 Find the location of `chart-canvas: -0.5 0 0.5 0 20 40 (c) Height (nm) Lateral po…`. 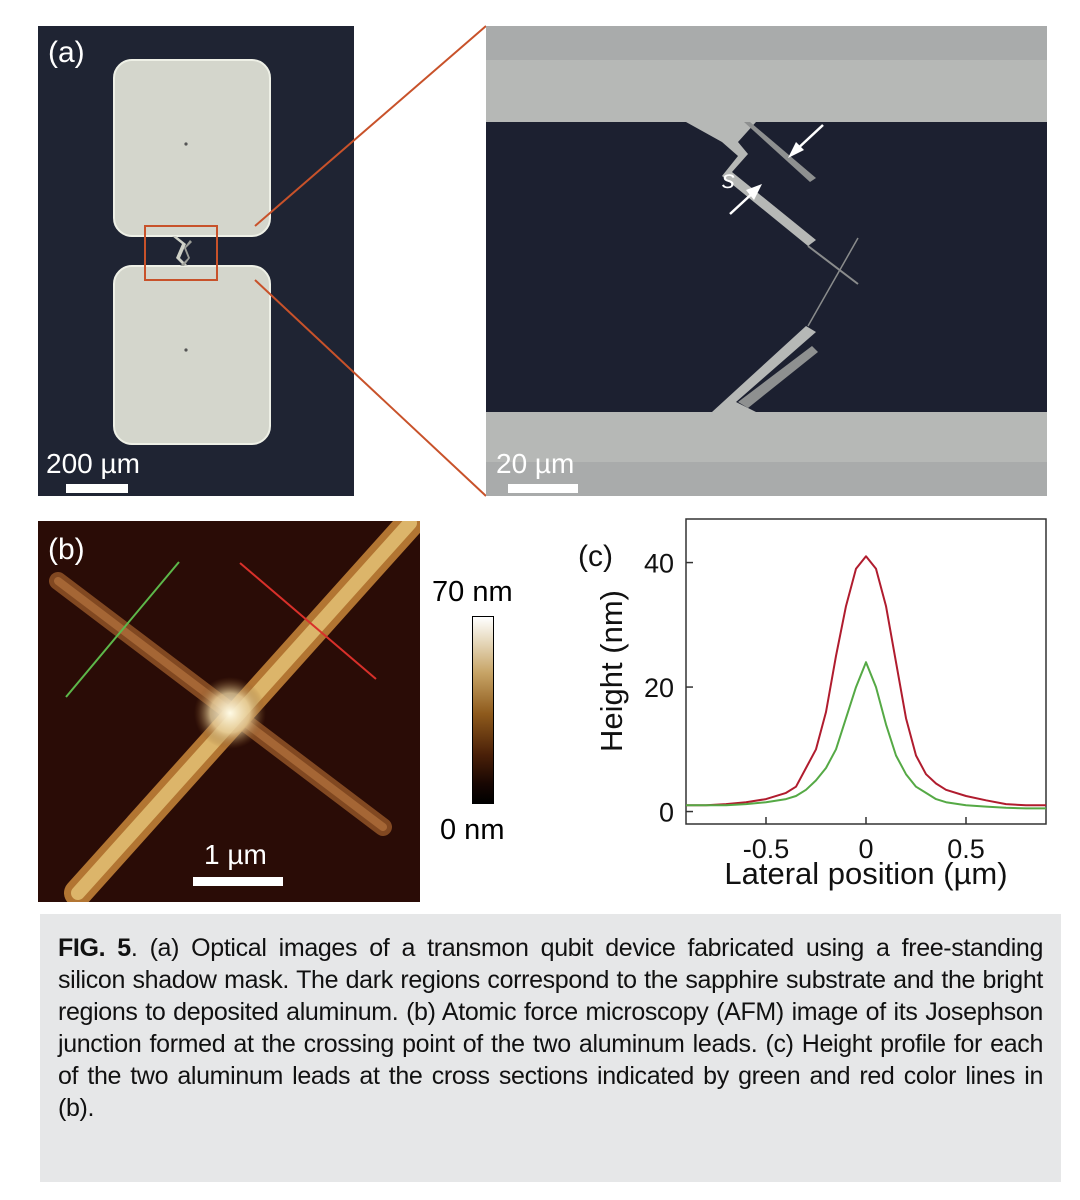

chart-canvas: -0.5 0 0.5 0 20 40 (c) Height (nm) Lateral po… is located at coordinates (812, 704).